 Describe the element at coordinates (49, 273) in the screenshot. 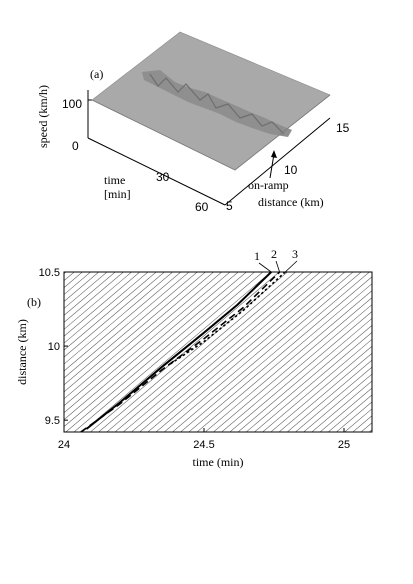

I see `y-tick-label: 10.5` at that location.